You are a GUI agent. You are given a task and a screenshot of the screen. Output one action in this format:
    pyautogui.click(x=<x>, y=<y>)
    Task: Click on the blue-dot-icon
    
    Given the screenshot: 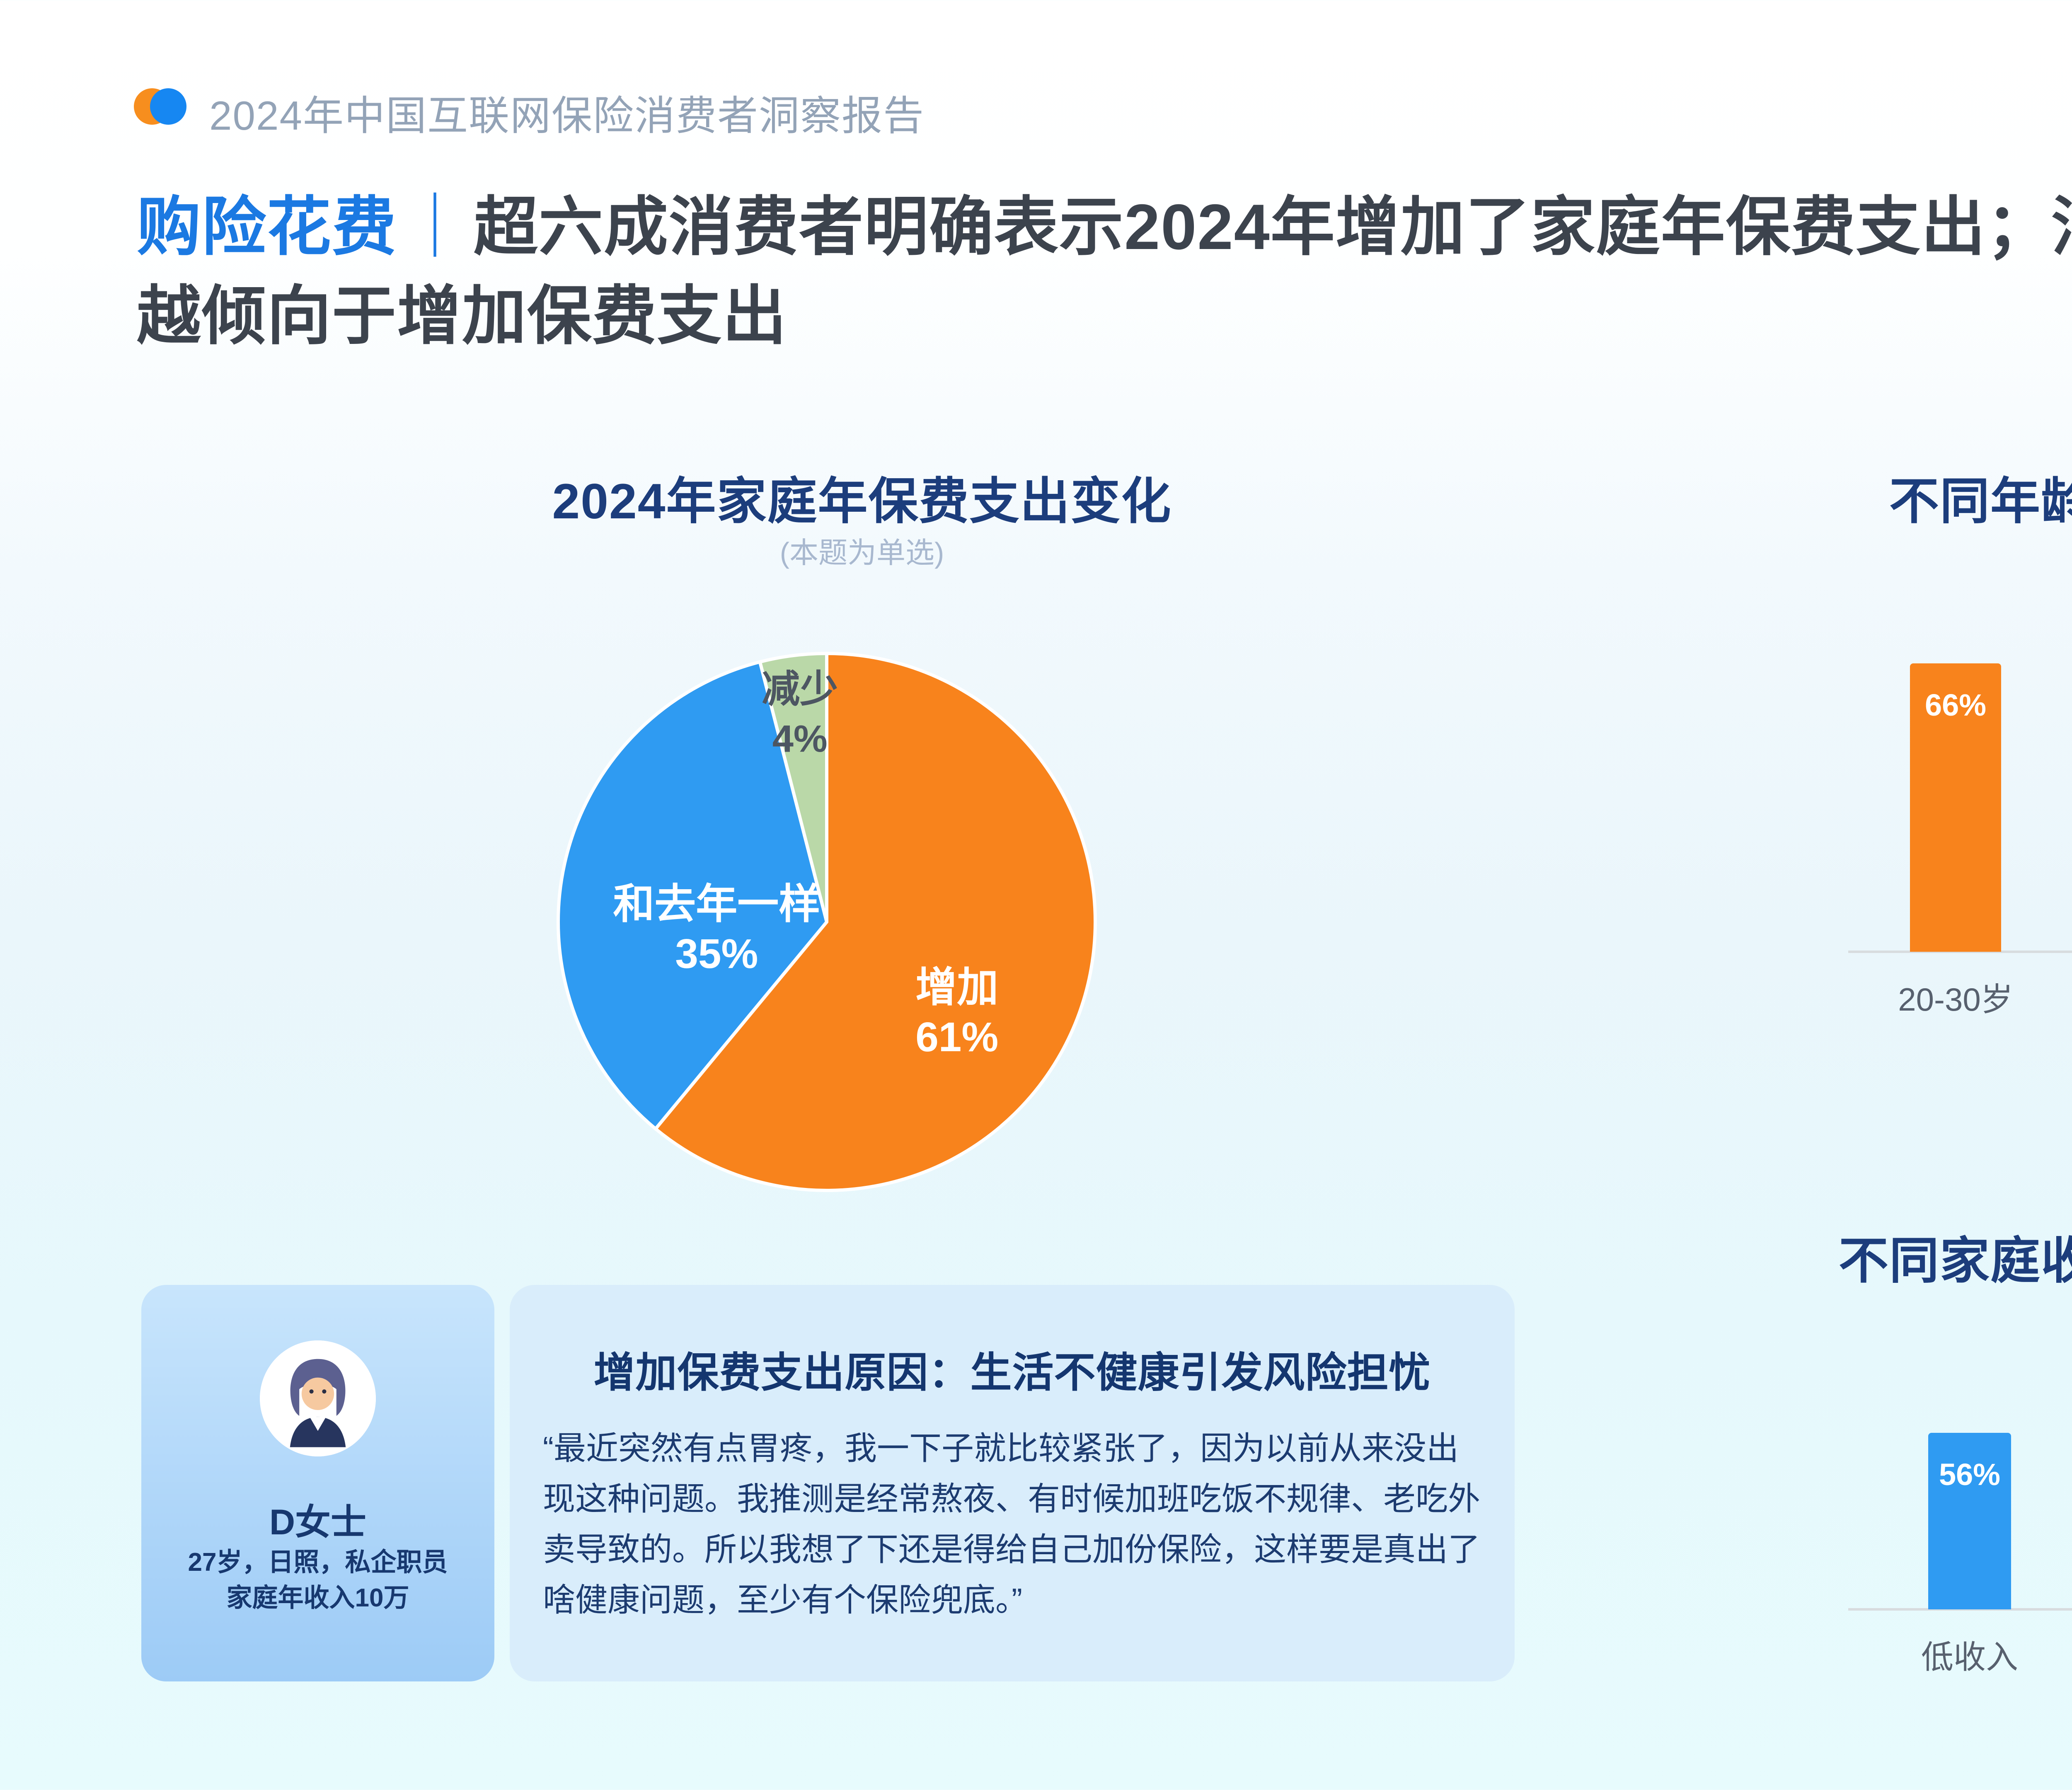 What is the action you would take?
    pyautogui.click(x=168, y=106)
    